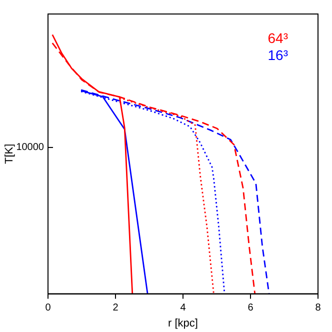 The image size is (332, 332). What do you see at coordinates (251, 308) in the screenshot?
I see `x-tick-label: 6` at bounding box center [251, 308].